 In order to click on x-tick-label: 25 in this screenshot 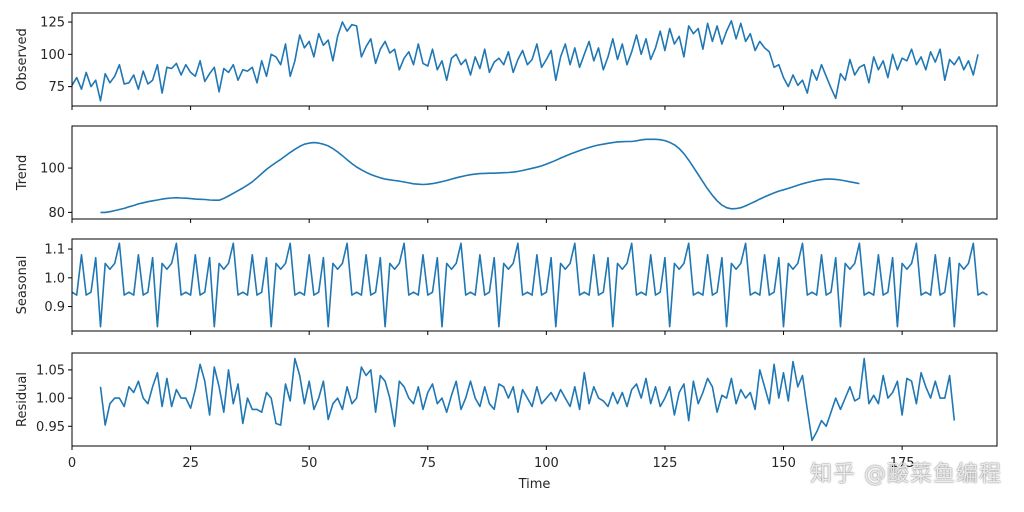, I will do `click(190, 463)`.